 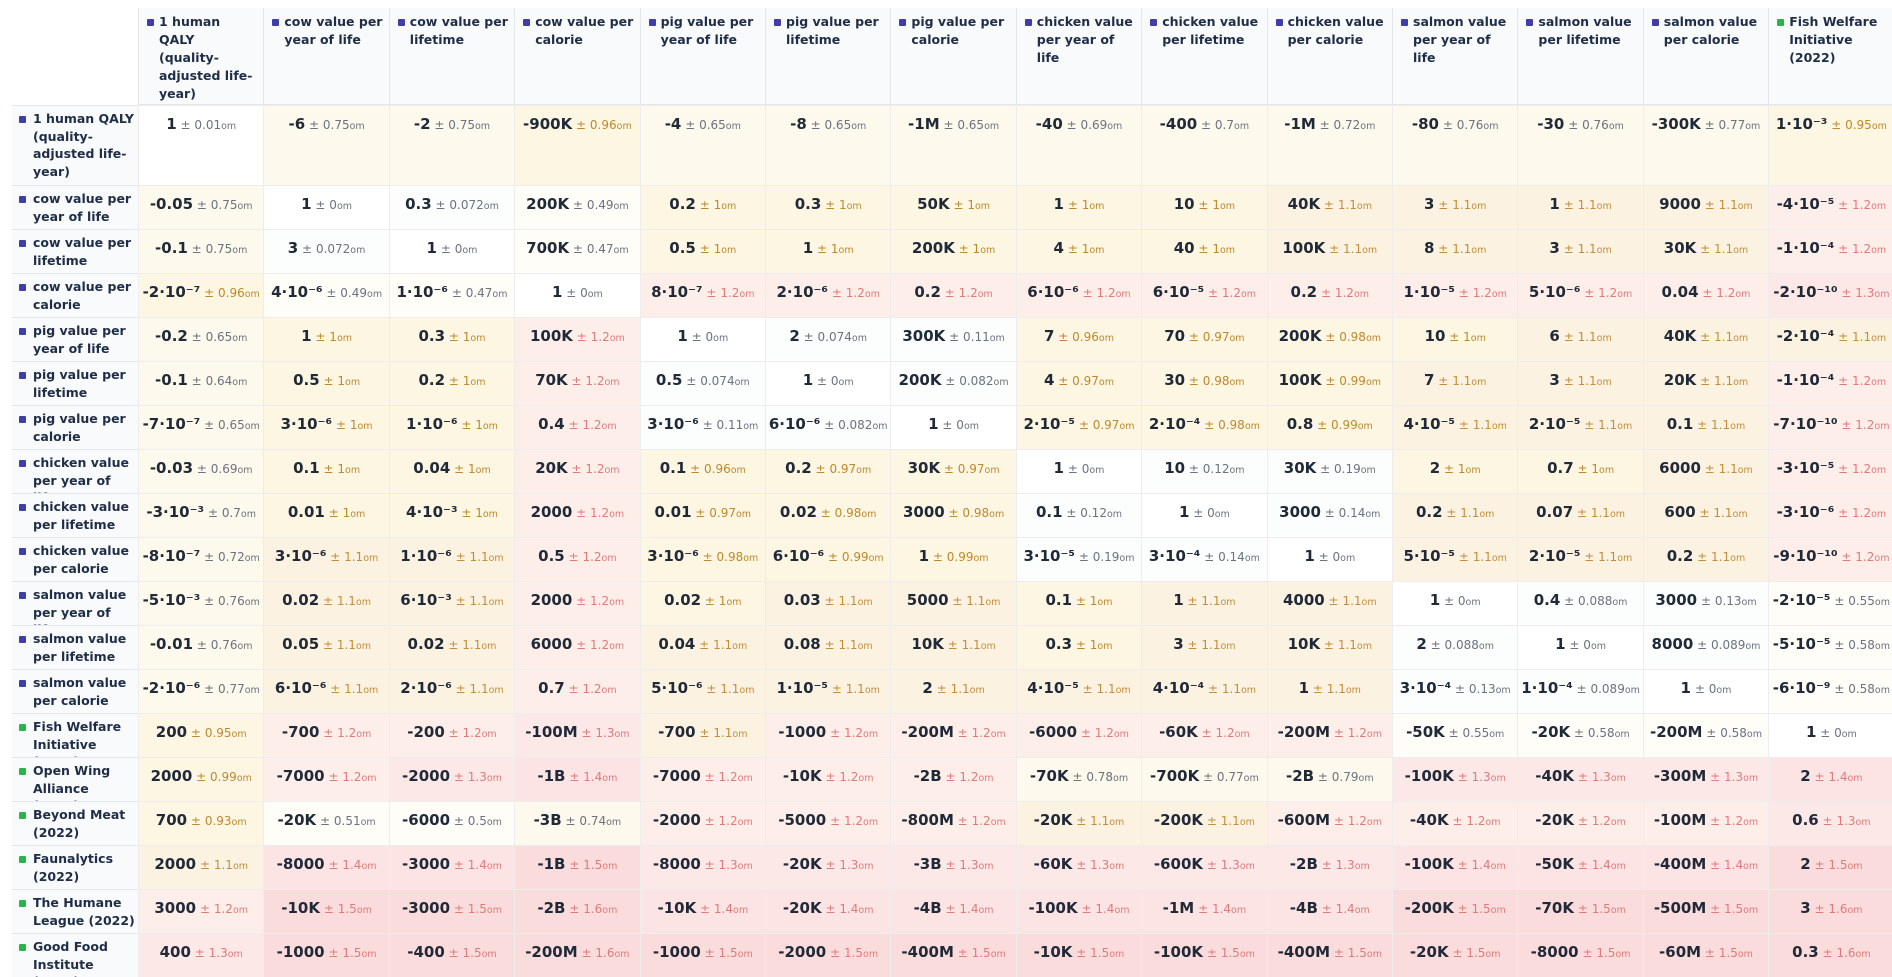 What do you see at coordinates (1455, 911) in the screenshot?
I see `matrix-cell: -200K ± 1.5om` at bounding box center [1455, 911].